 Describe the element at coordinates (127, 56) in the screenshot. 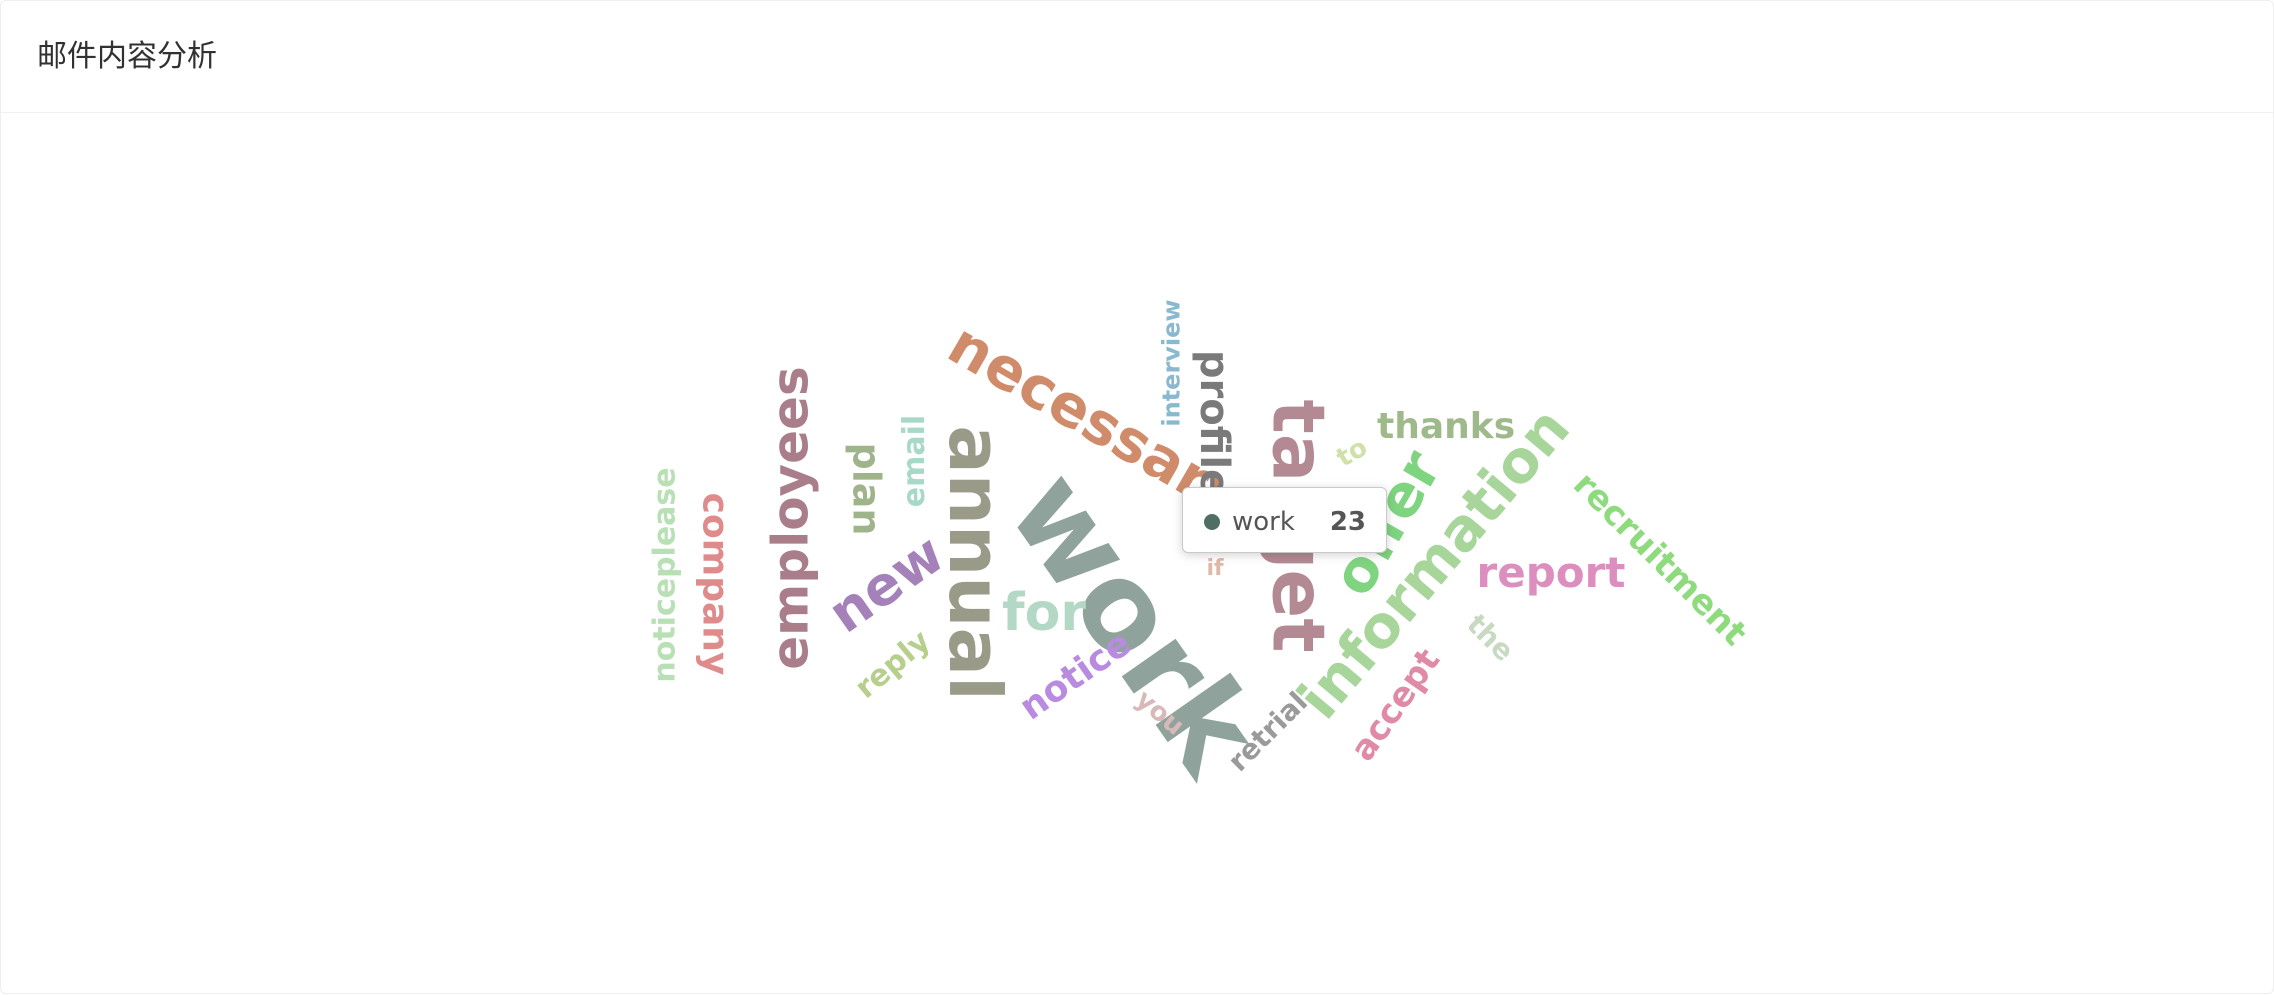

I see `page-title: 邮件内容分析` at that location.